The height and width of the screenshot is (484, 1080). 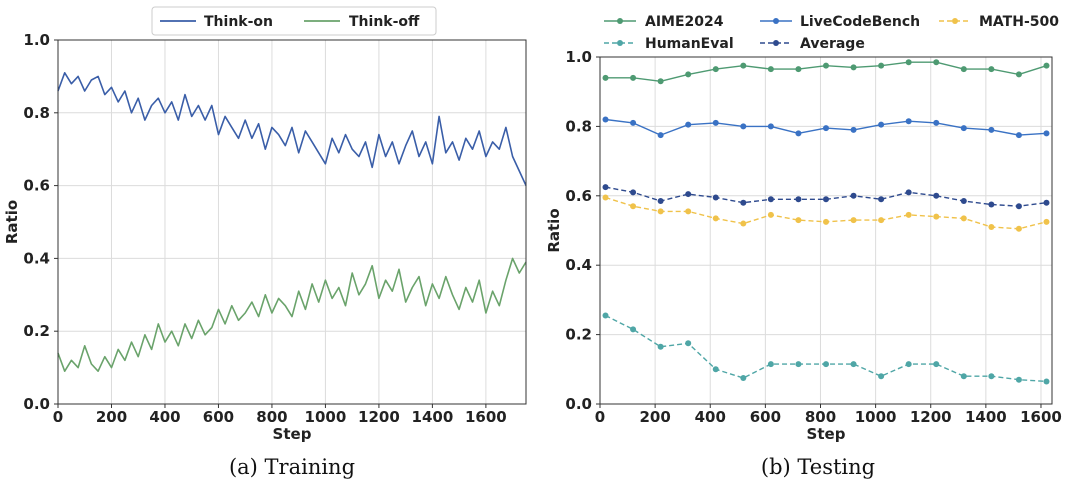 I want to click on subfigure-caption: (b) Testing, so click(x=818, y=467).